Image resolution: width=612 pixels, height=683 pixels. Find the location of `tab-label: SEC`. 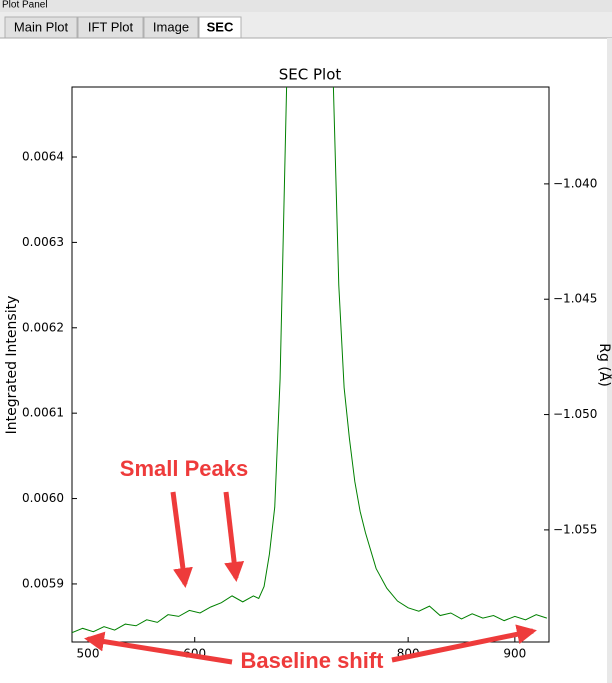

tab-label: SEC is located at coordinates (220, 26).